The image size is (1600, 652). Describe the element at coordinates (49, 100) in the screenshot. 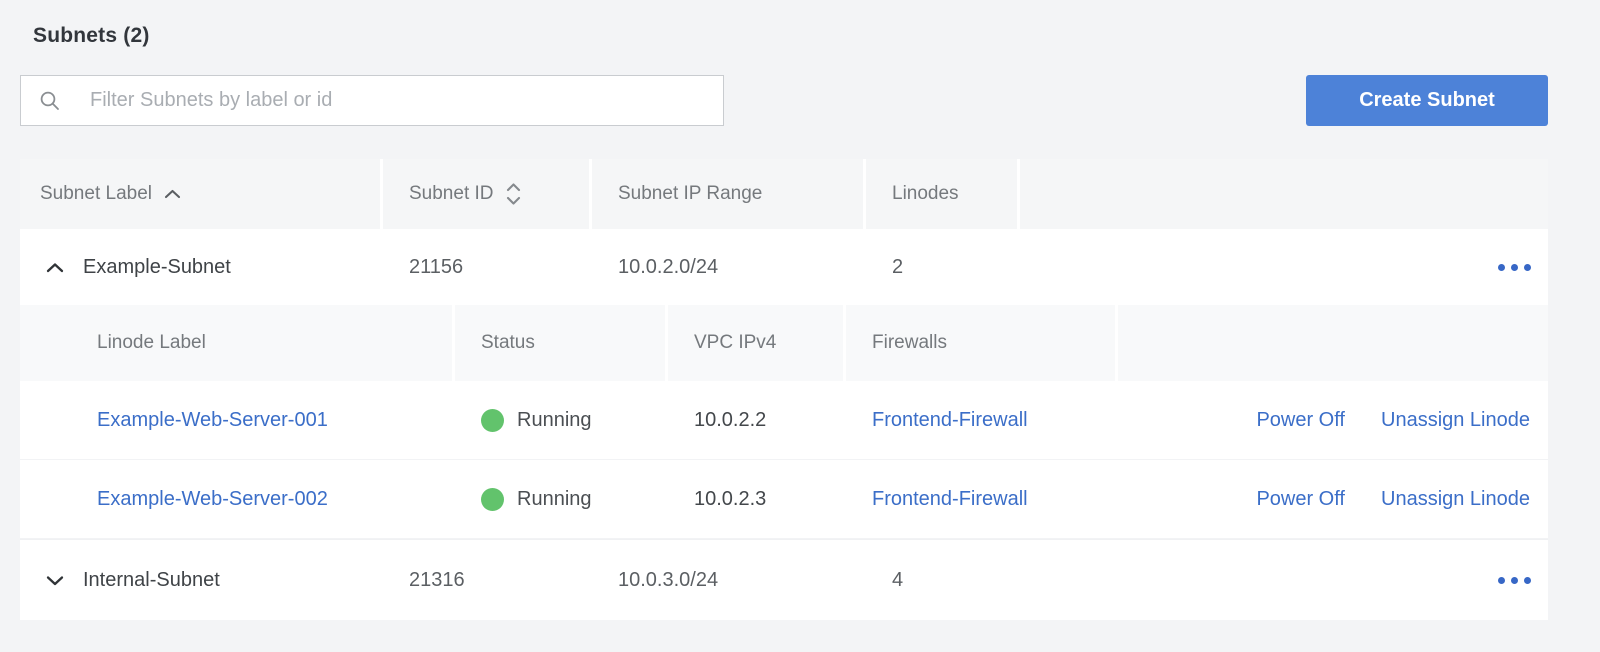

I see `search-icon` at that location.